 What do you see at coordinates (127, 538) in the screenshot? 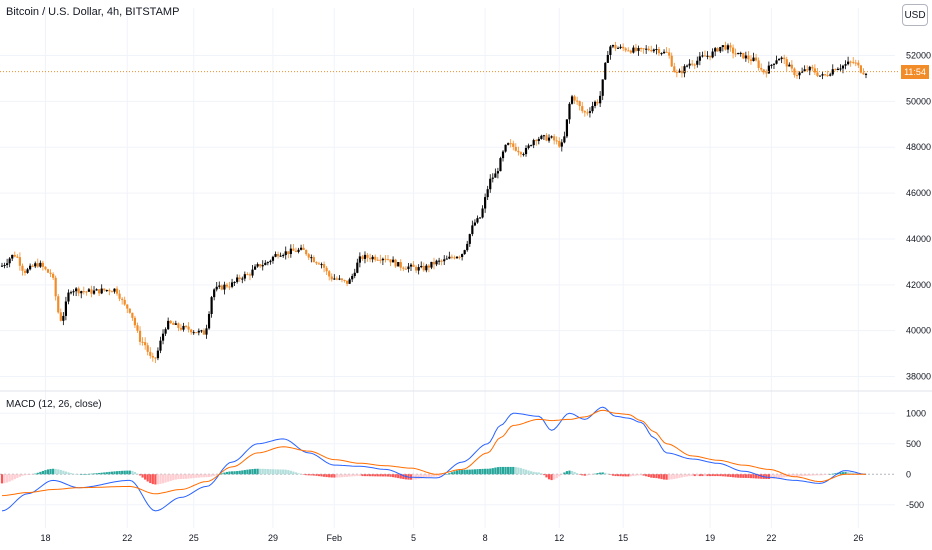
I see `time-tick-label: 22` at bounding box center [127, 538].